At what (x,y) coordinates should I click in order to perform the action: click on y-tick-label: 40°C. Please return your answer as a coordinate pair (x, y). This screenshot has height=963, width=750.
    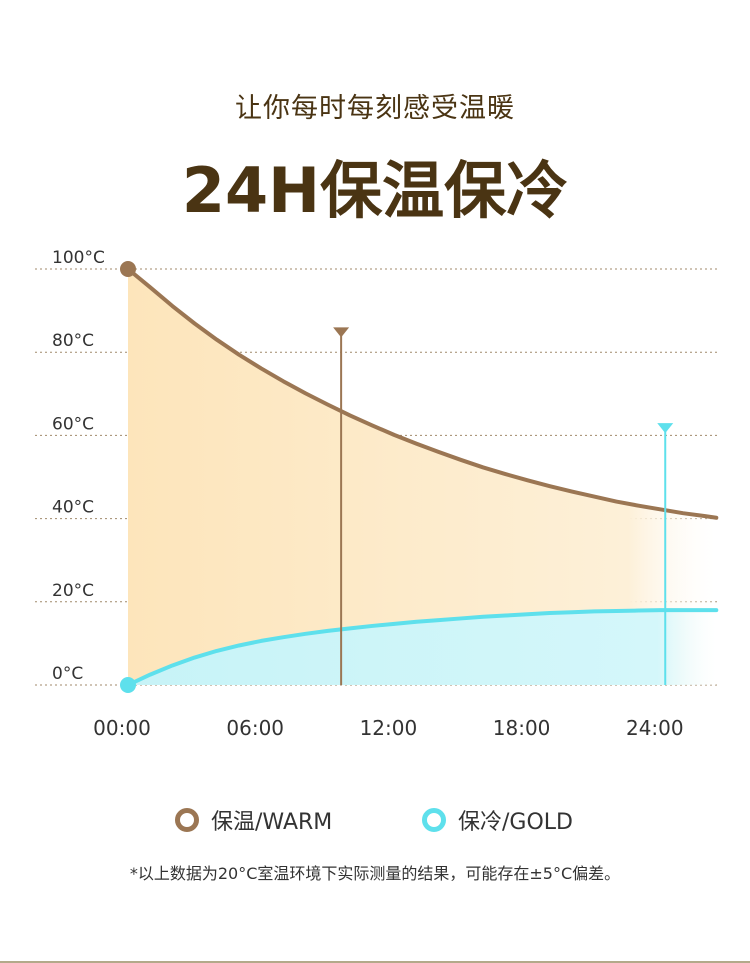
    Looking at the image, I should click on (73, 508).